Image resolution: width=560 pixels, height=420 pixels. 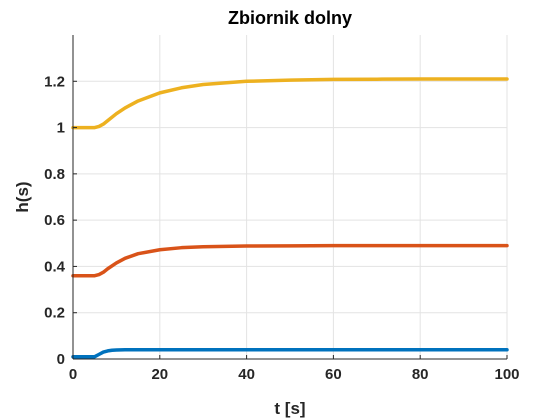 I want to click on x-tick-label: 80, so click(x=420, y=374).